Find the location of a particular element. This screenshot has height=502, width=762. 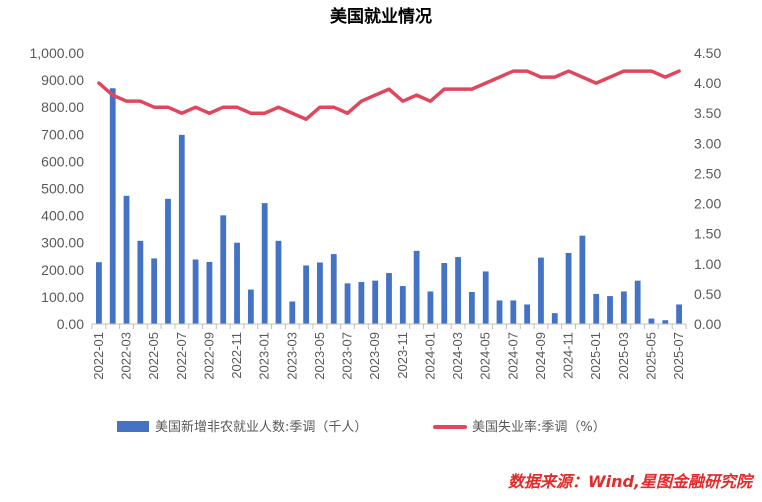

x-tick-label: 2025-05 is located at coordinates (650, 356).